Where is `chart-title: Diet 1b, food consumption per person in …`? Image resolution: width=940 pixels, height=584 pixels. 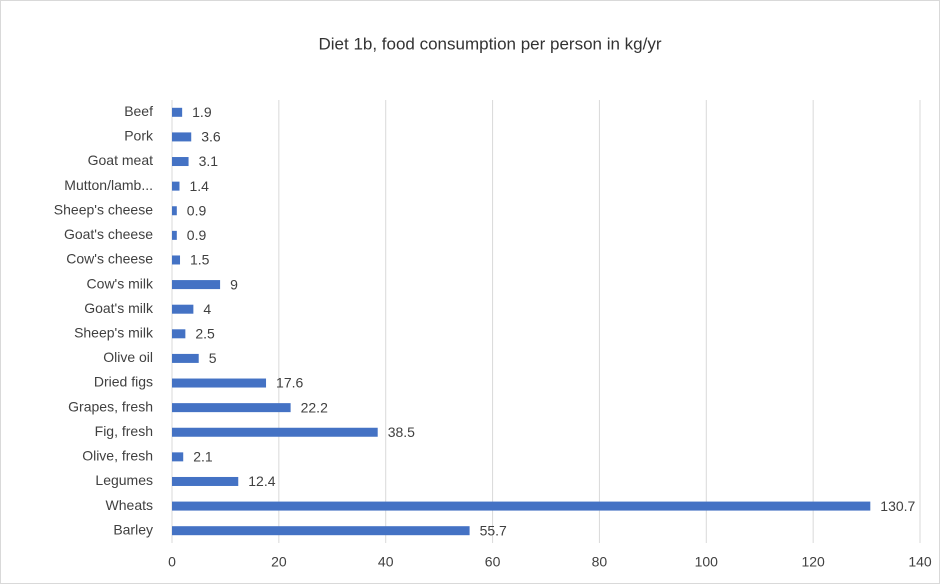 chart-title: Diet 1b, food consumption per person in … is located at coordinates (489, 43).